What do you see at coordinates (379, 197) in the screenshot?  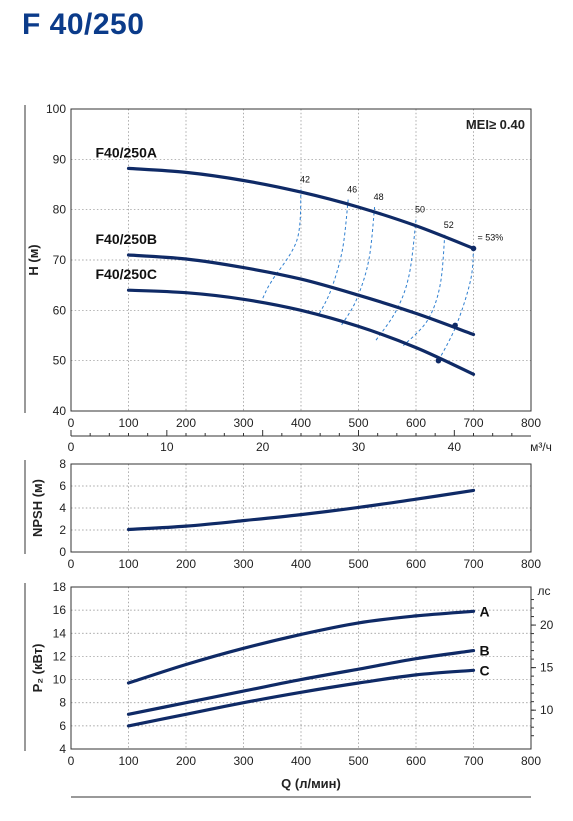 I see `efficiency-label: 48` at bounding box center [379, 197].